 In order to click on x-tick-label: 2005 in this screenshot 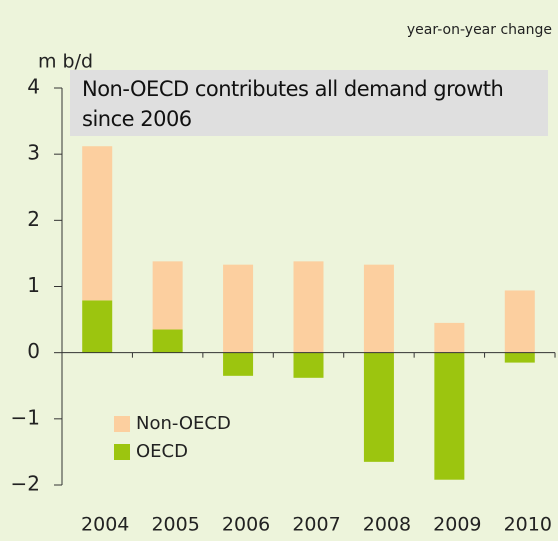, I will do `click(175, 525)`.